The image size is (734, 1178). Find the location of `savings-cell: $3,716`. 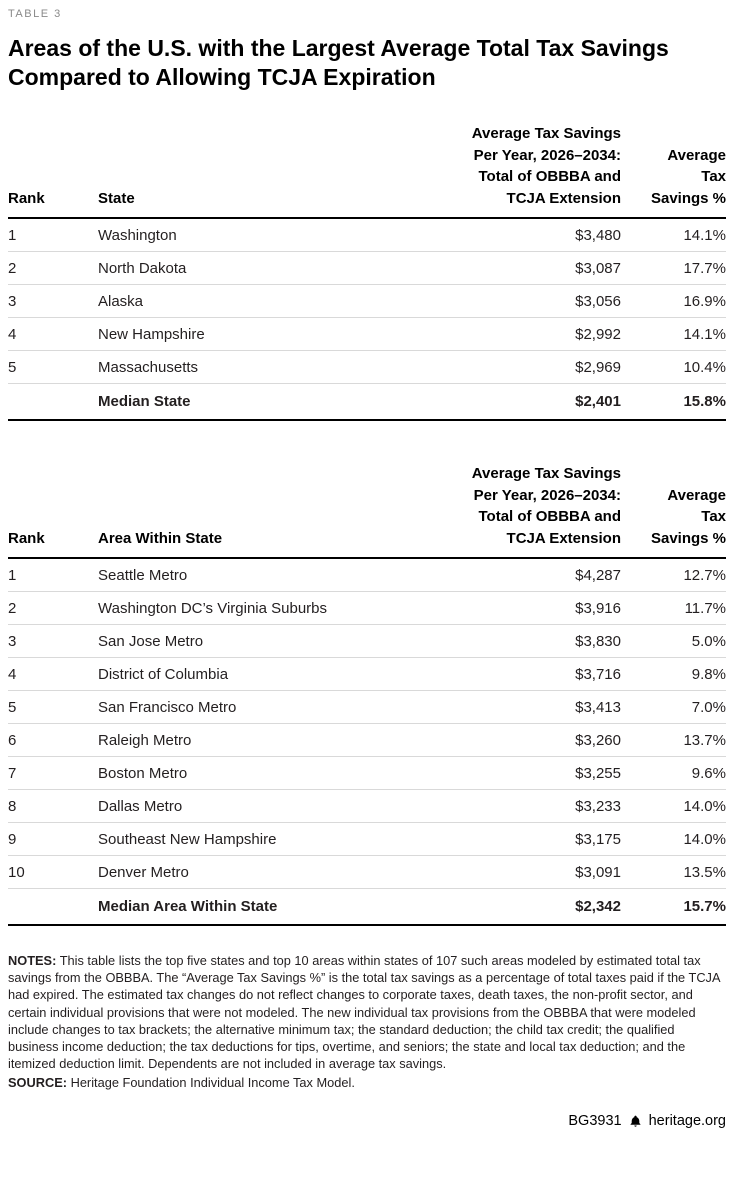

savings-cell: $3,716 is located at coordinates (528, 674).